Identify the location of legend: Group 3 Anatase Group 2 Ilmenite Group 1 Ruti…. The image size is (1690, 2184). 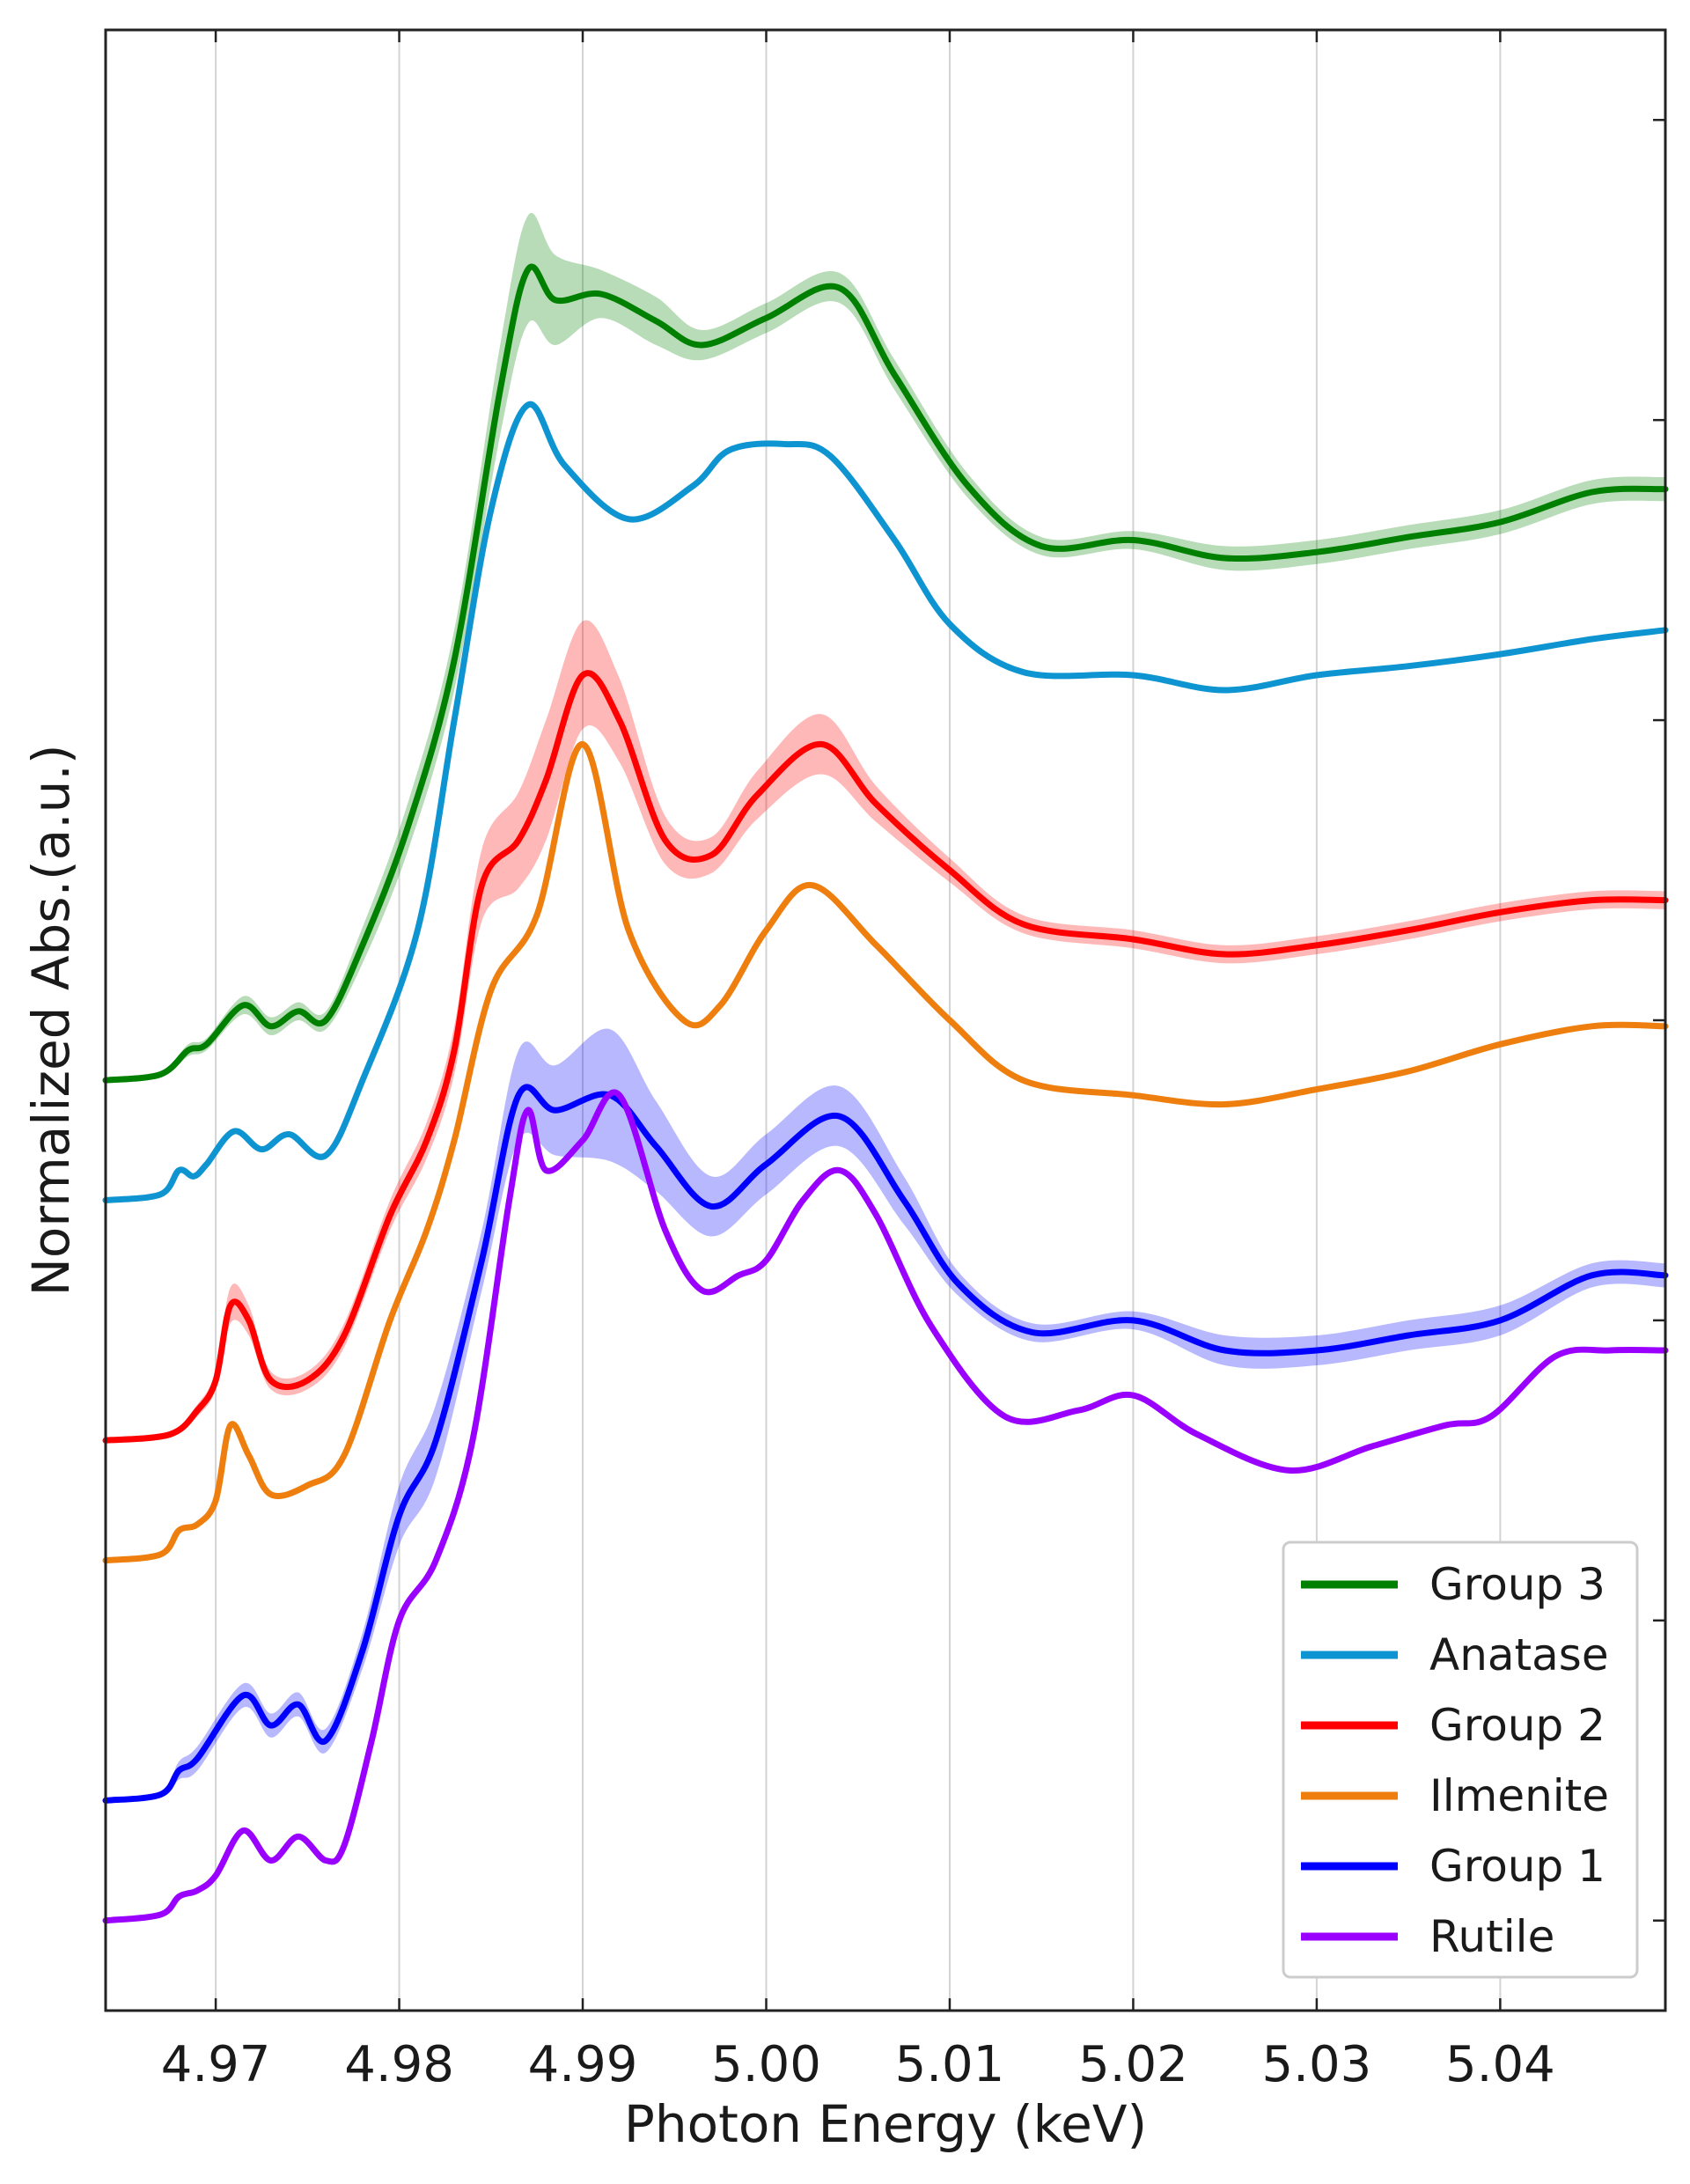
(1460, 1760).